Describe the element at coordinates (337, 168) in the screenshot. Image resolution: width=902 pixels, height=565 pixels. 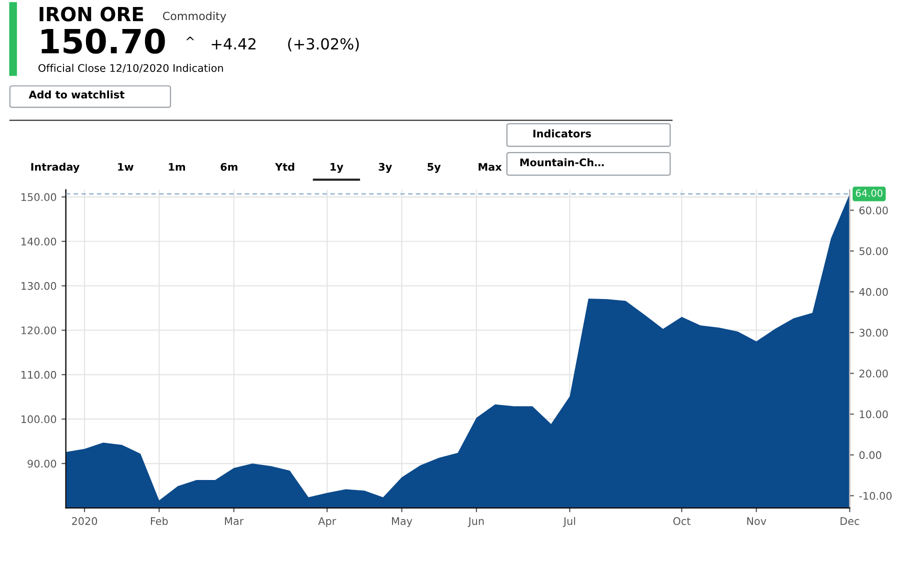
I see `text: 1y` at that location.